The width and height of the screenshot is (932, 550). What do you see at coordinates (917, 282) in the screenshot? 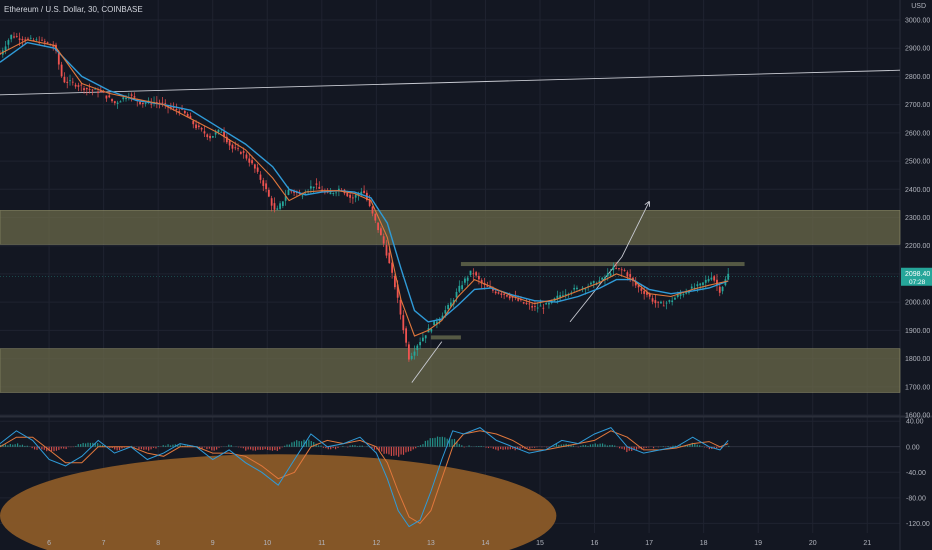
I see `last-price-countdown: 07:28` at bounding box center [917, 282].